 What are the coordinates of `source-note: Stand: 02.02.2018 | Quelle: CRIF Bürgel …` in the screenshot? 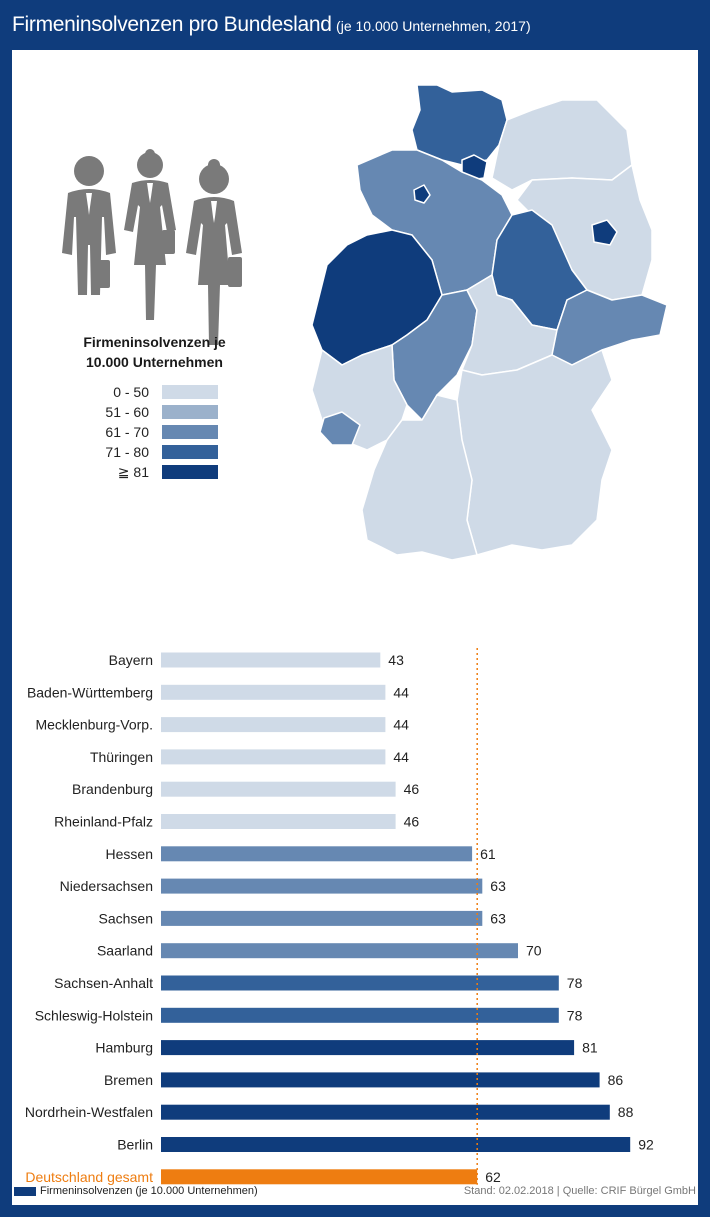 It's located at (579, 1191).